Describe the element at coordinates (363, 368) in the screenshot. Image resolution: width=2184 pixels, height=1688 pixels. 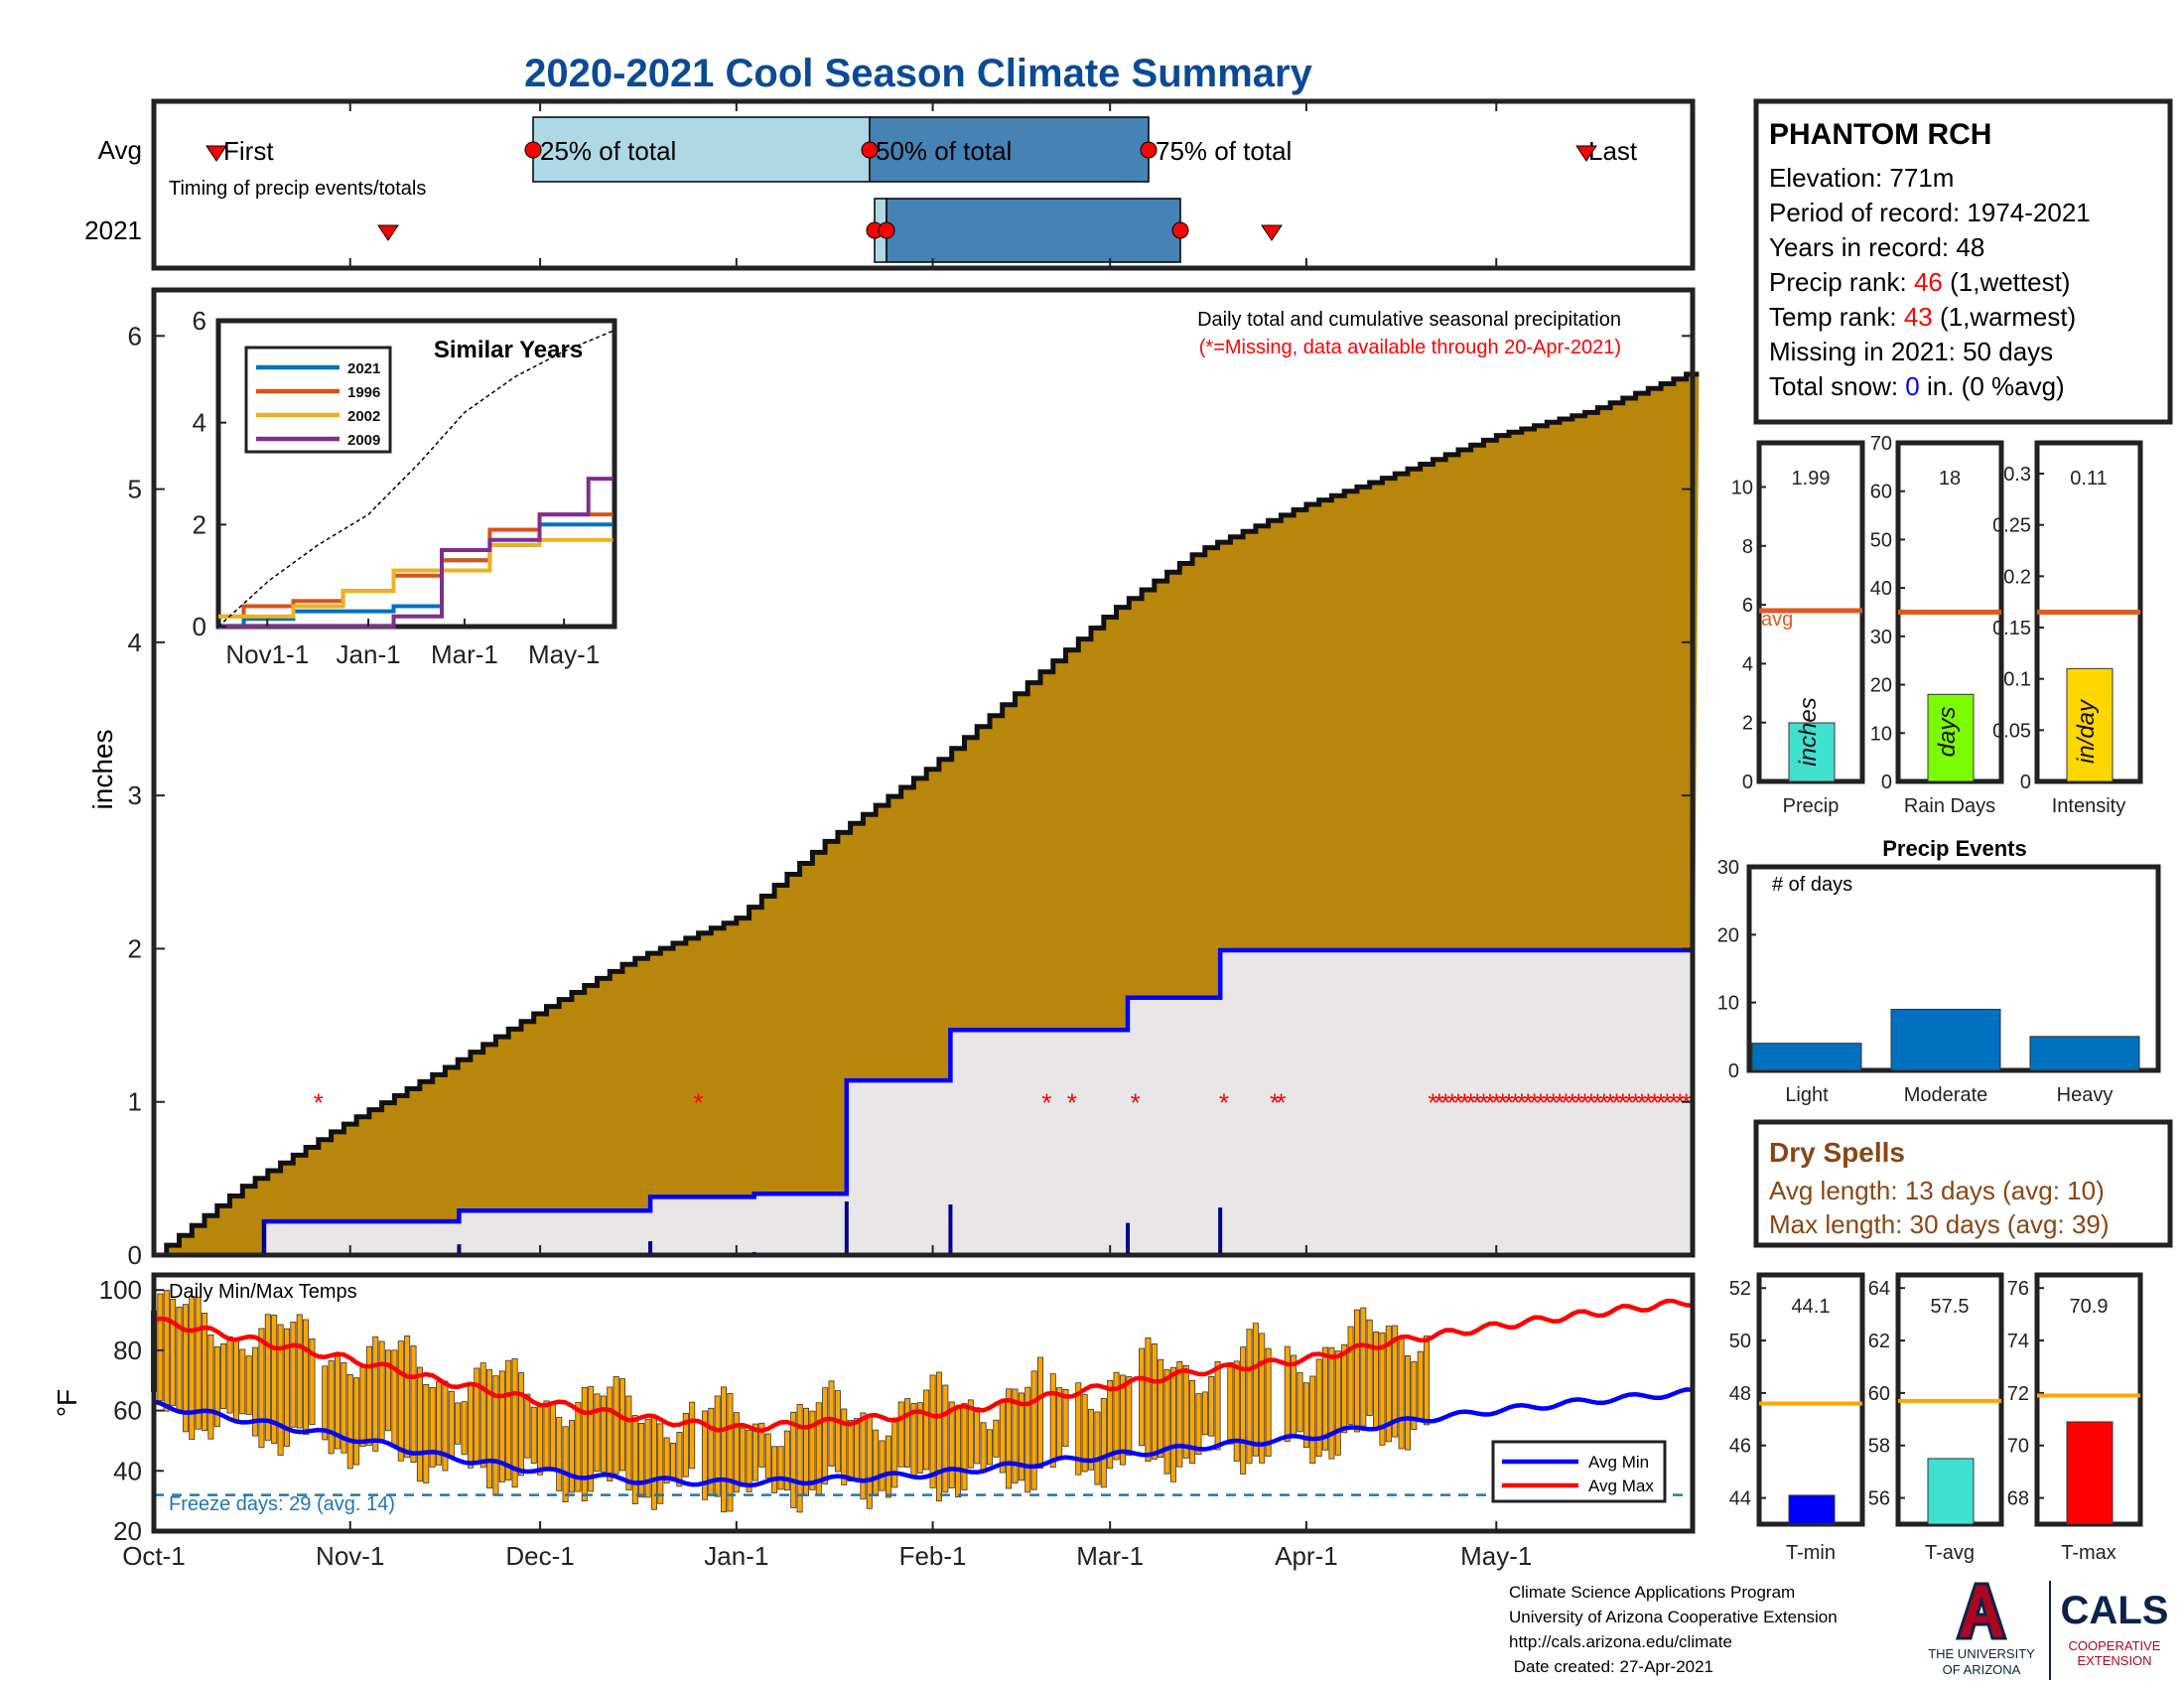
I see `inset-legend-label: 2021` at that location.